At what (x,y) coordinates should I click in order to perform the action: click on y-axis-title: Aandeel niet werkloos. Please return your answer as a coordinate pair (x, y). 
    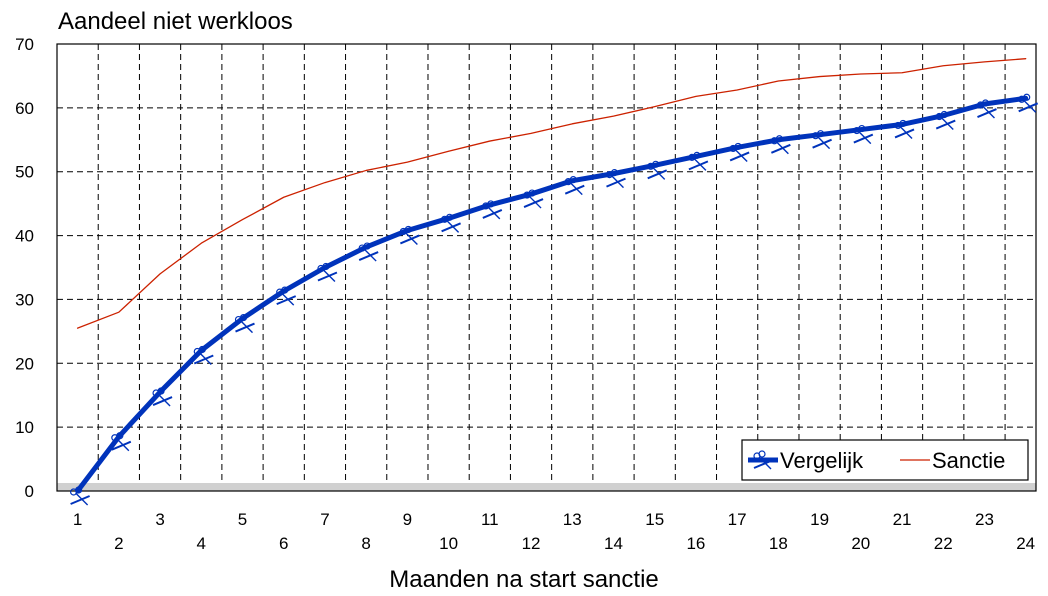
    Looking at the image, I should click on (175, 21).